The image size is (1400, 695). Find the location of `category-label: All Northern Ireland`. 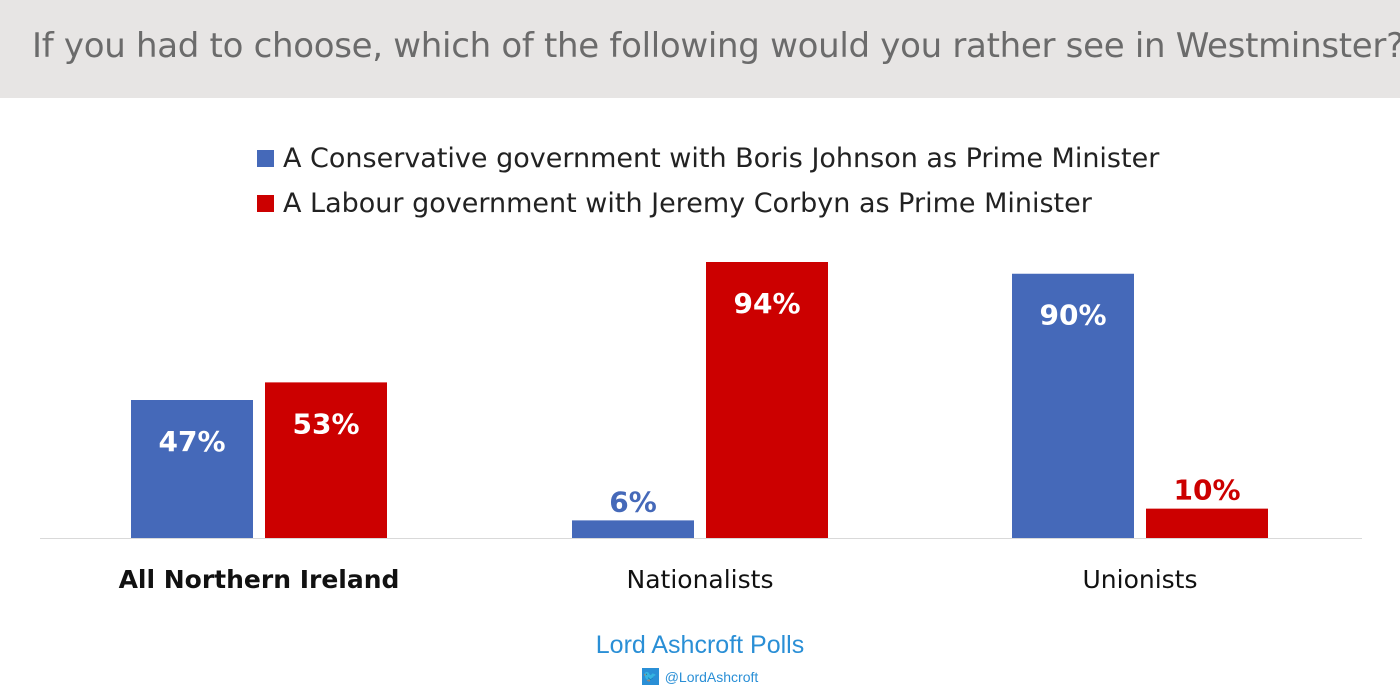

category-label: All Northern Ireland is located at coordinates (259, 579).